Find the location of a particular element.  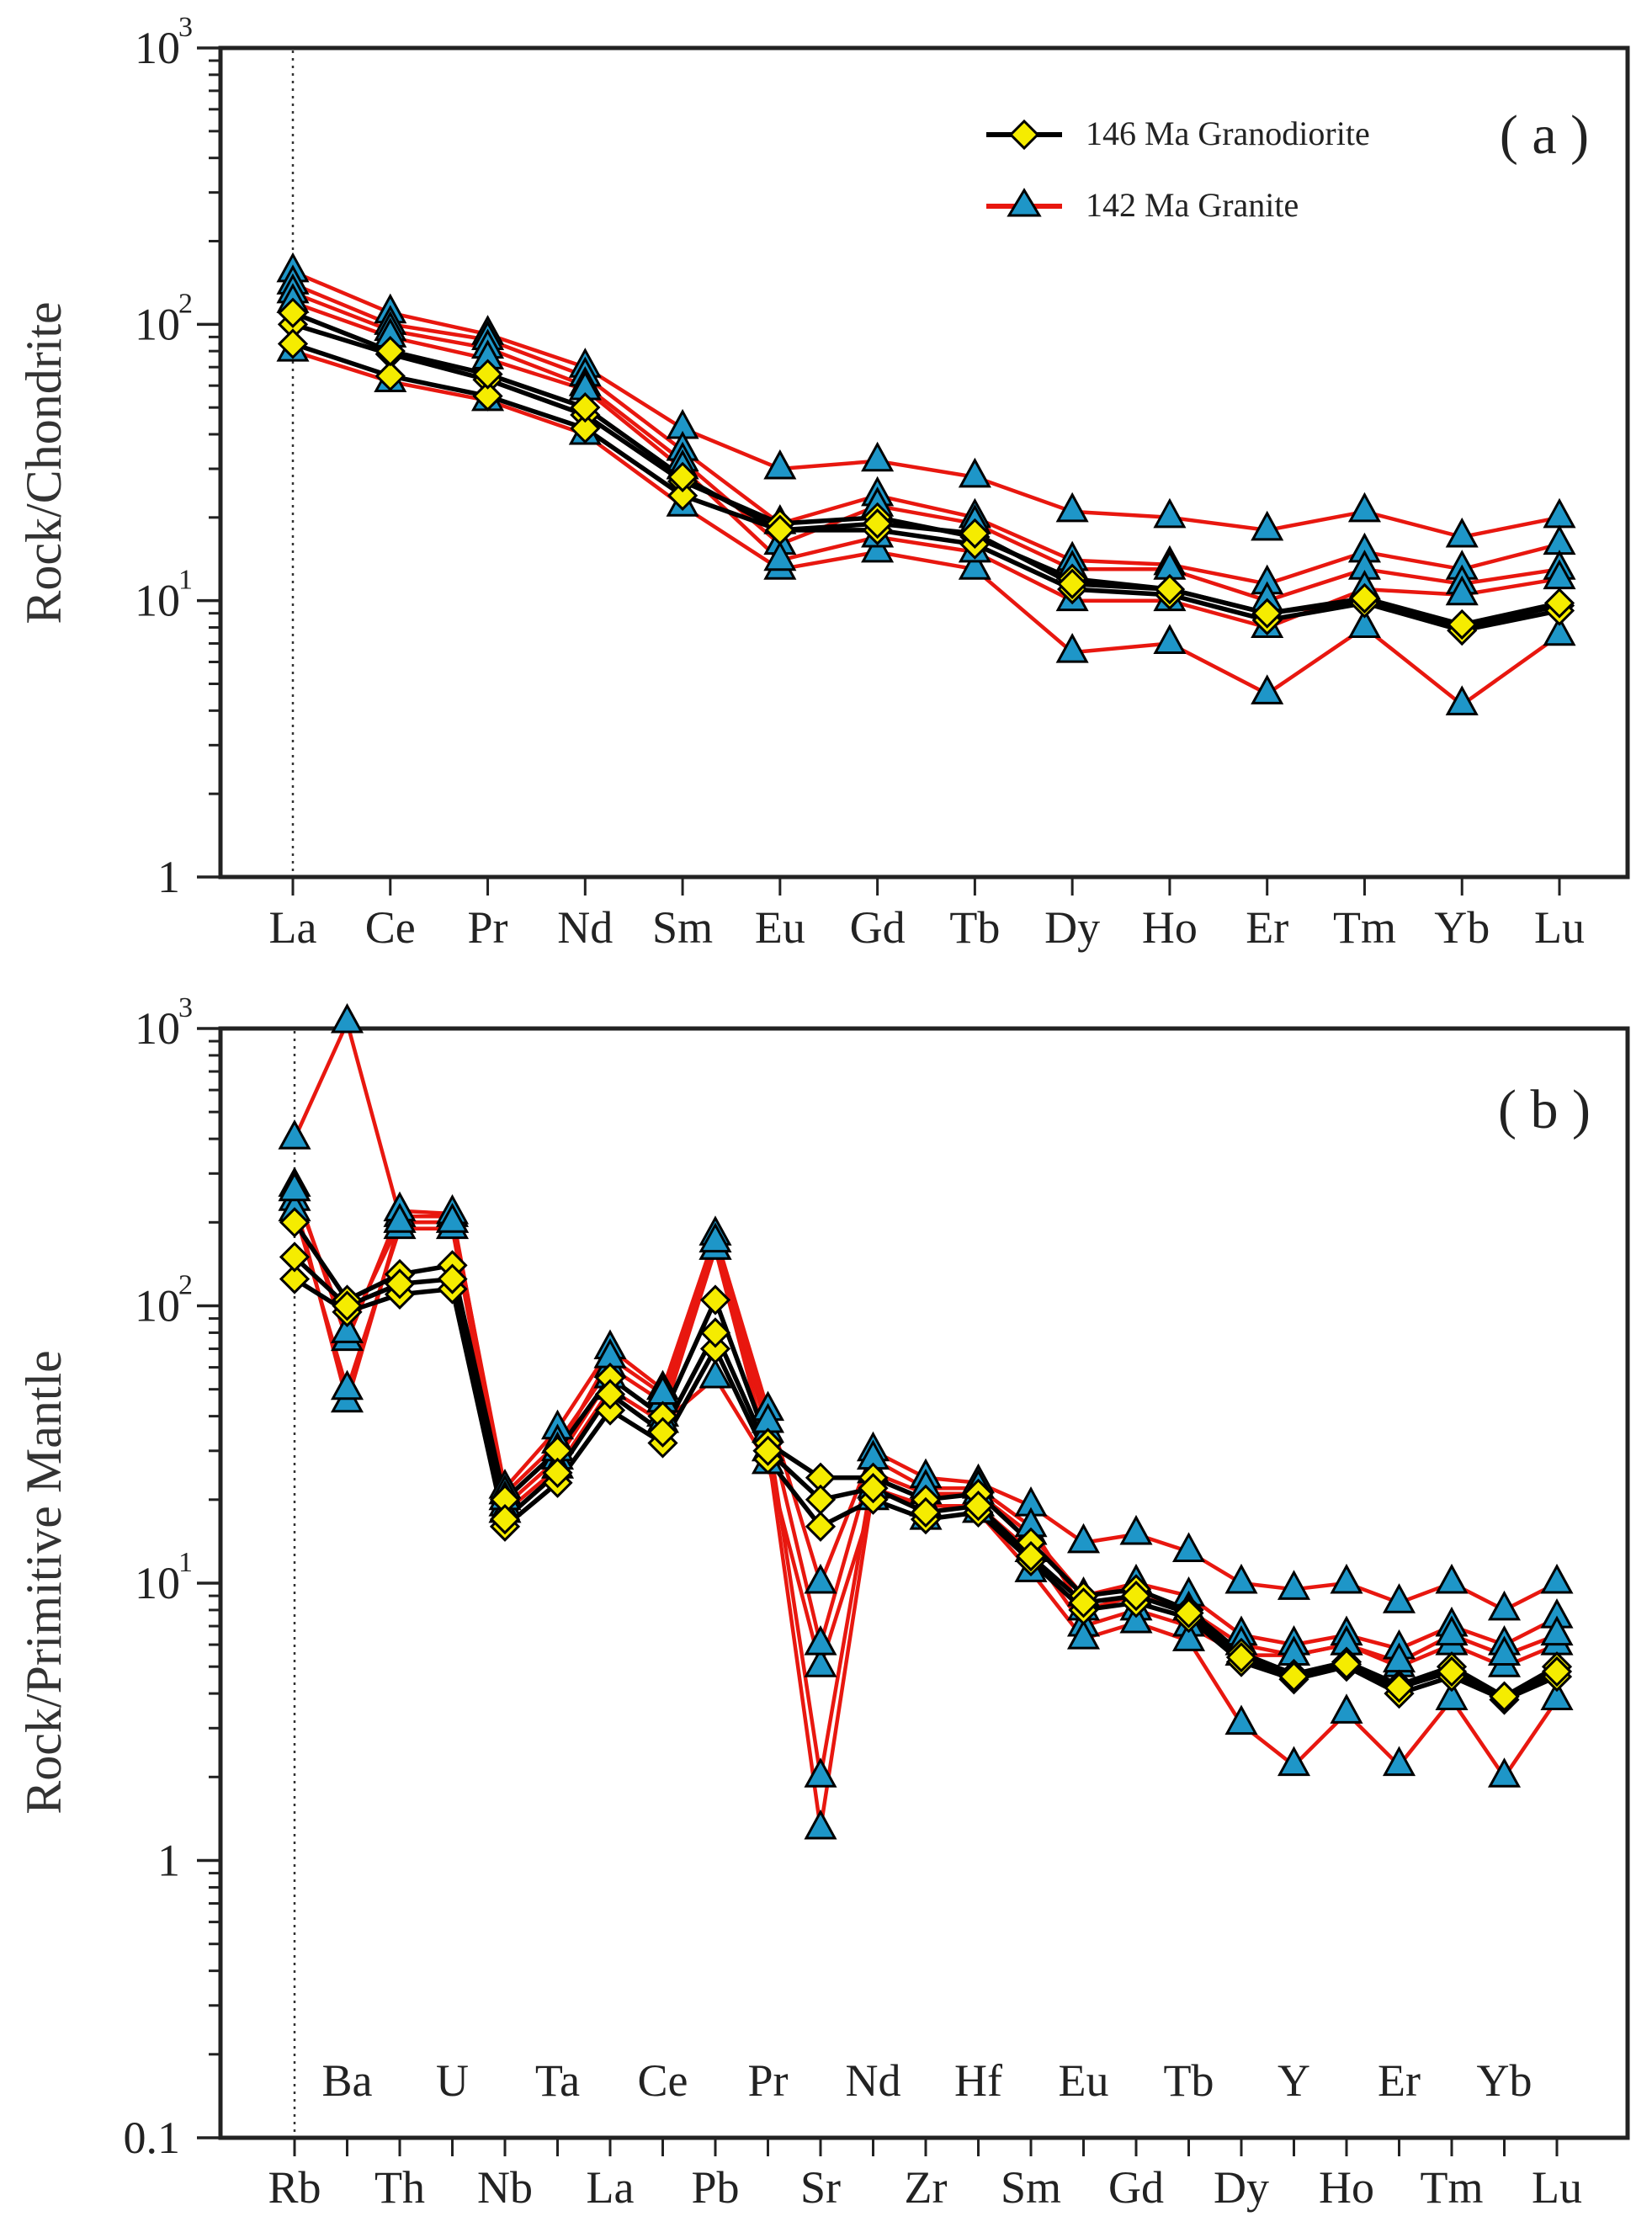

panel-b-xlabel-eu: Eu is located at coordinates (1084, 2080).